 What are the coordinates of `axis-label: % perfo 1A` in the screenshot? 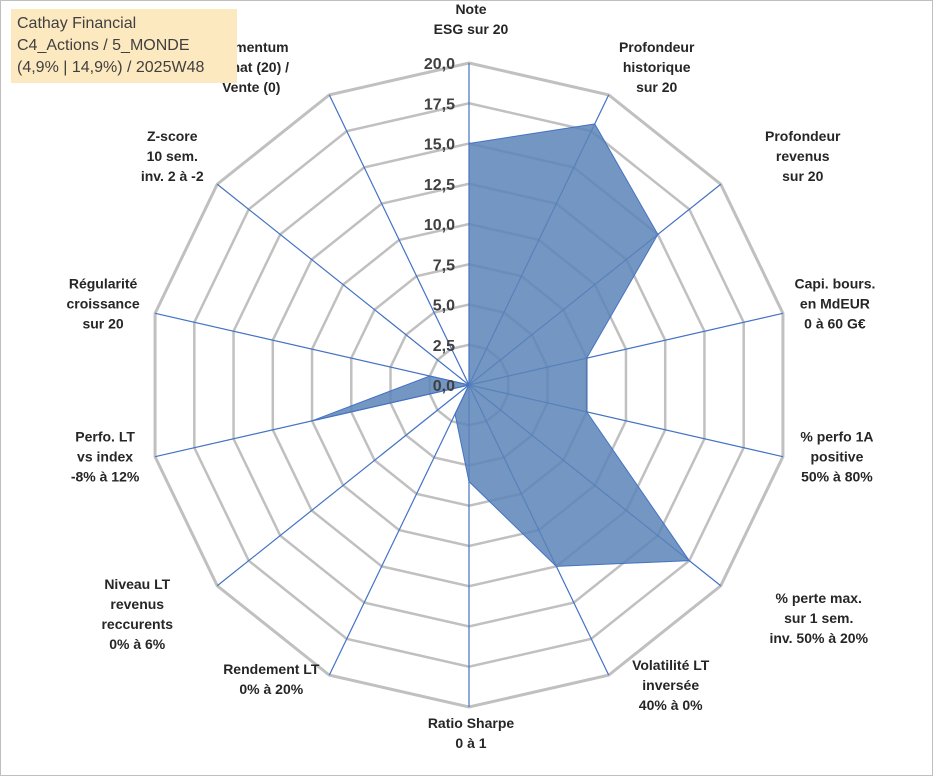 It's located at (836, 437).